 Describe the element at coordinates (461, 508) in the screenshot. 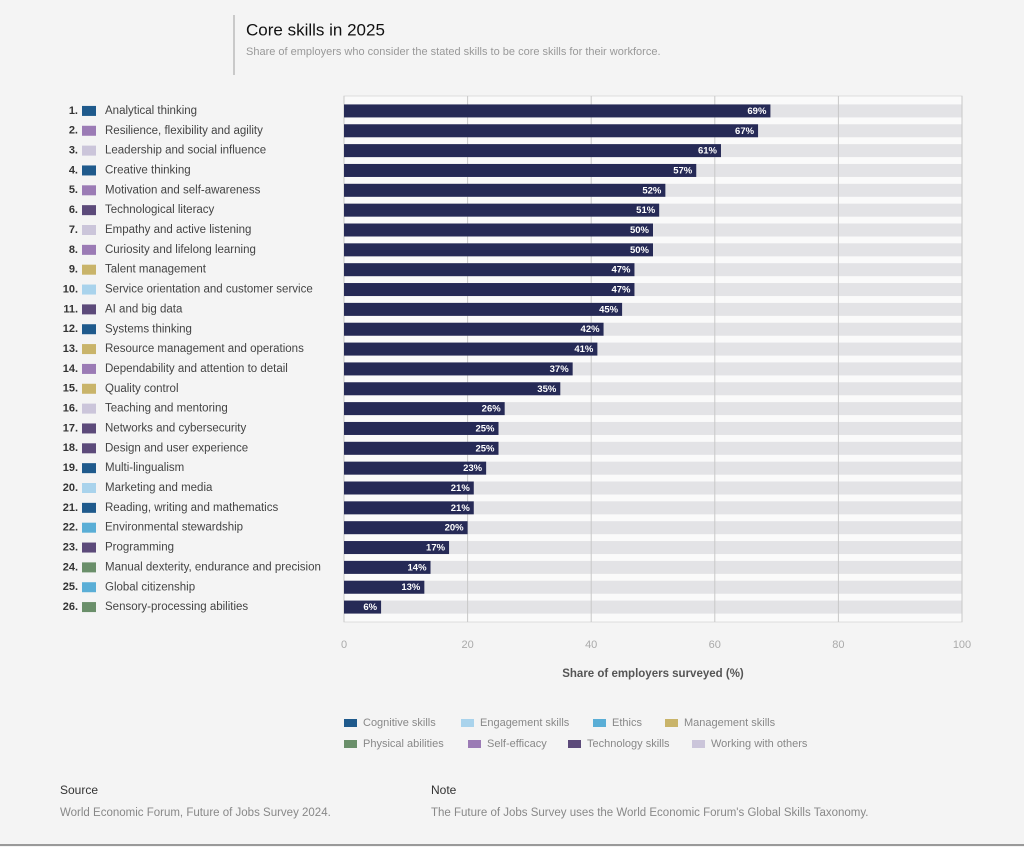

I see `value-label: 21%` at that location.